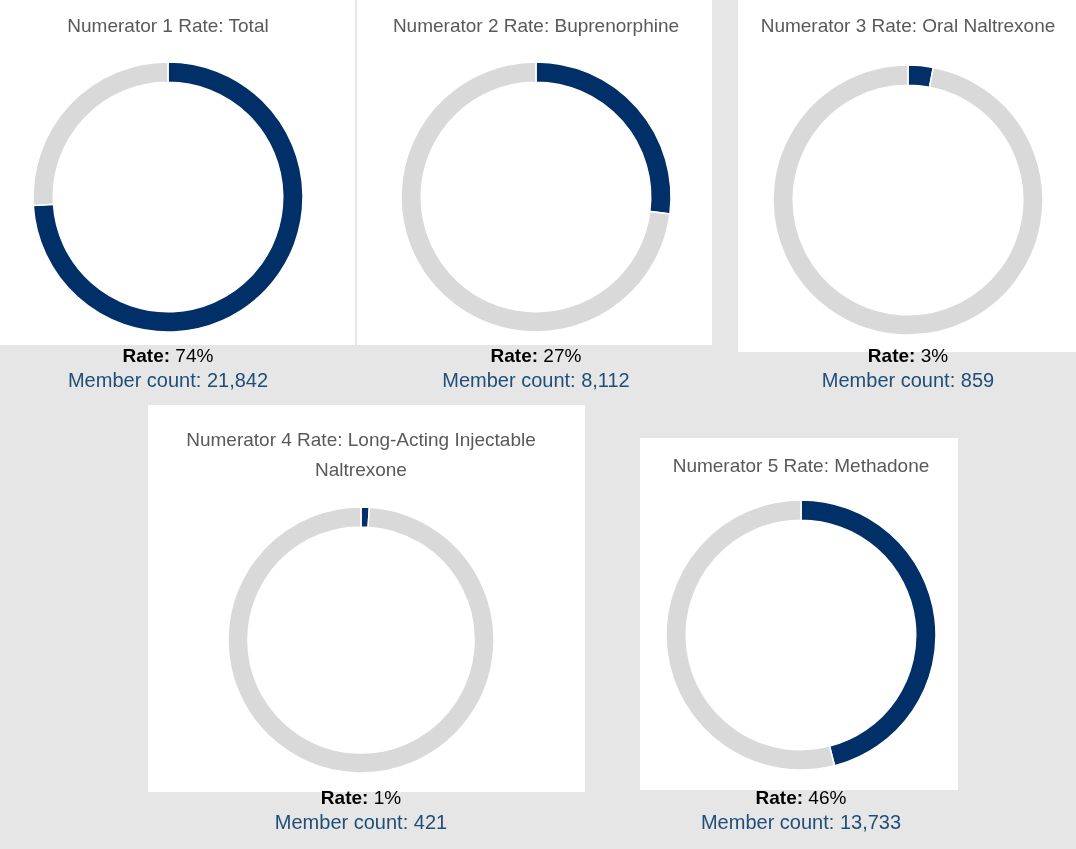  Describe the element at coordinates (361, 454) in the screenshot. I see `chart-title: Numerator 4 Rate: Long-Acting Injectable Naltrexone` at that location.